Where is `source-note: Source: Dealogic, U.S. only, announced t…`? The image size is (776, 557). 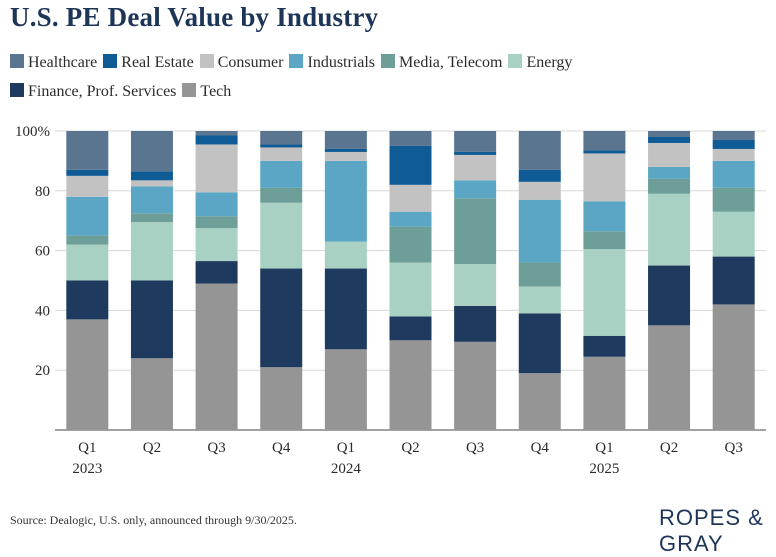
source-note: Source: Dealogic, U.S. only, announced t… is located at coordinates (153, 520).